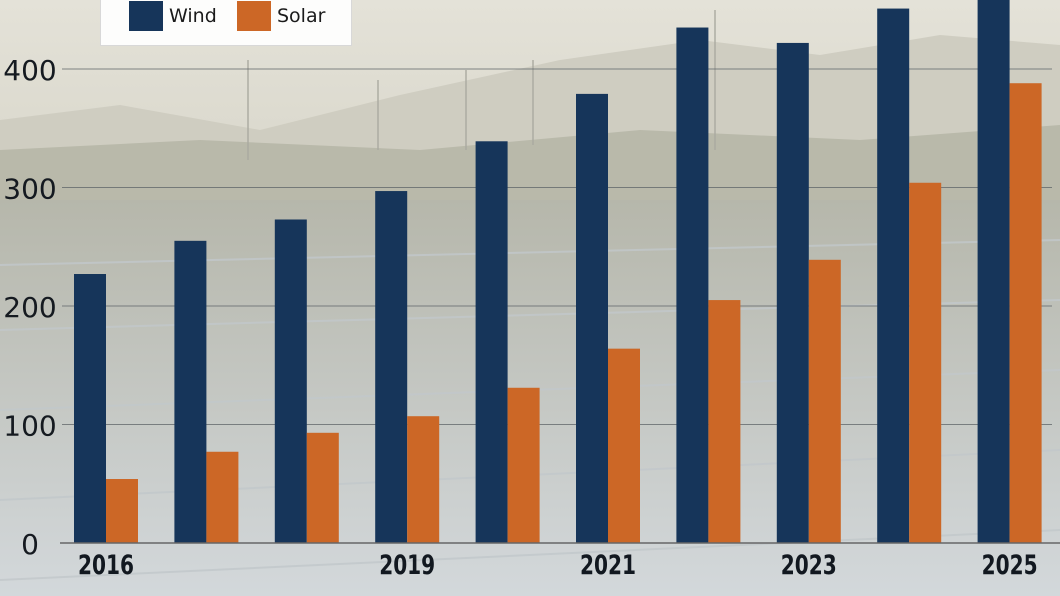 This screenshot has height=596, width=1060. Describe the element at coordinates (254, 16) in the screenshot. I see `legend-swatch-solar` at that location.